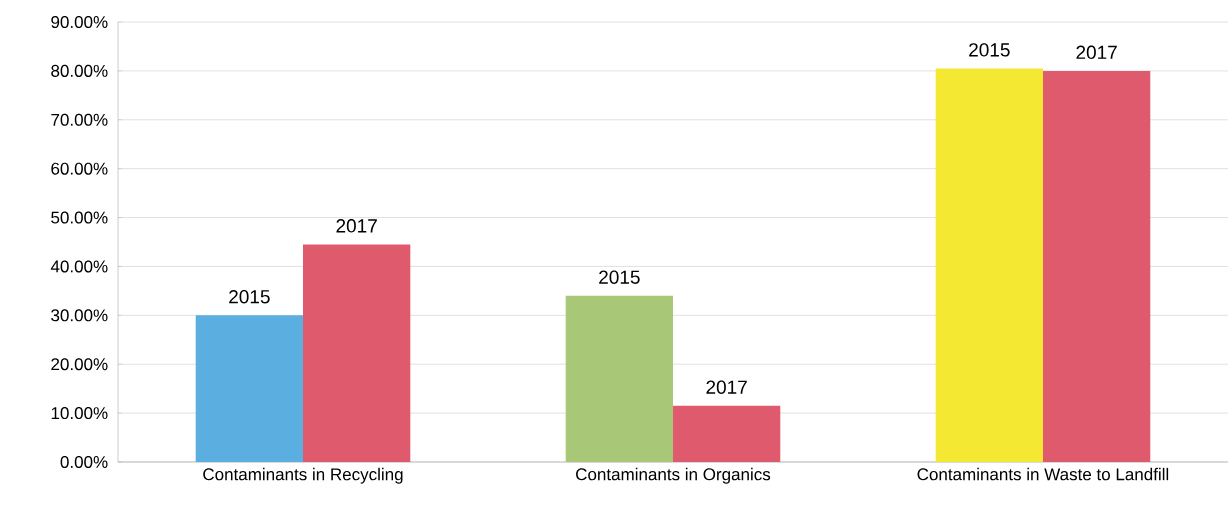 Image resolution: width=1232 pixels, height=506 pixels. What do you see at coordinates (303, 475) in the screenshot?
I see `x-tick-label: Contaminants in Recycling` at bounding box center [303, 475].